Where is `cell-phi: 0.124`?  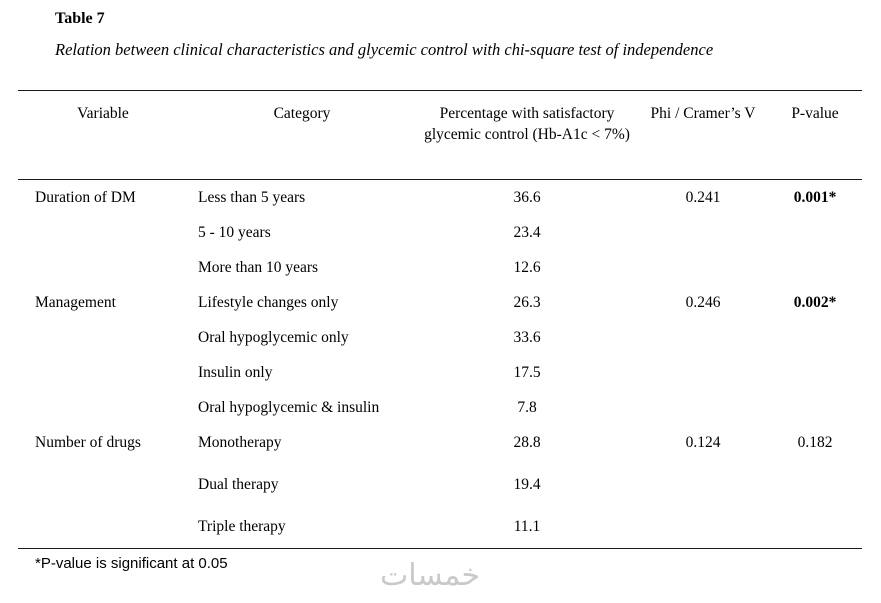
cell-phi: 0.124 is located at coordinates (703, 442).